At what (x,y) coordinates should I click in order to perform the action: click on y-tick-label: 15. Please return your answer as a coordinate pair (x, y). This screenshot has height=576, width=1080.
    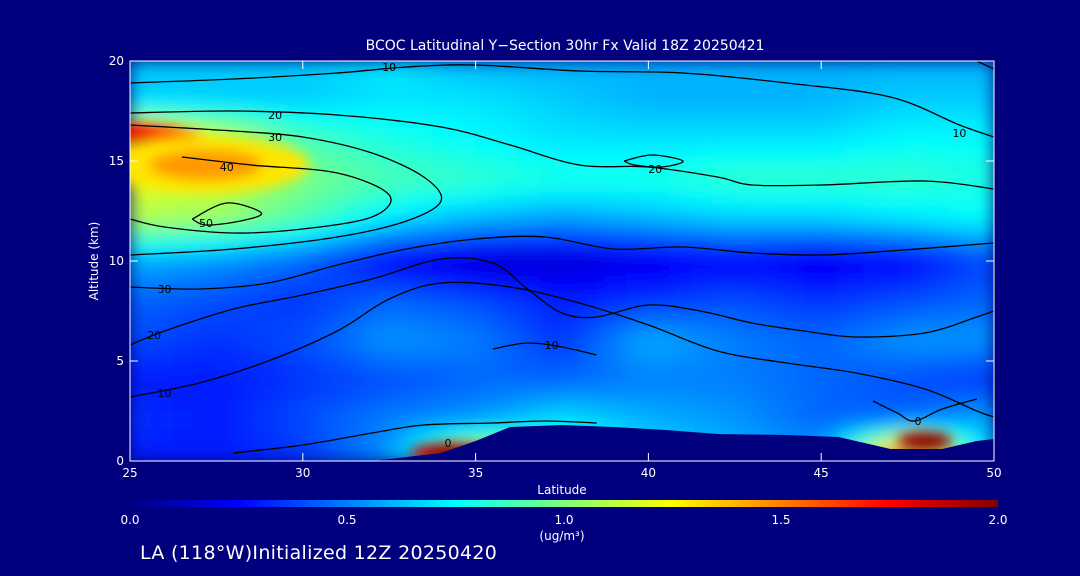
    Looking at the image, I should click on (116, 161).